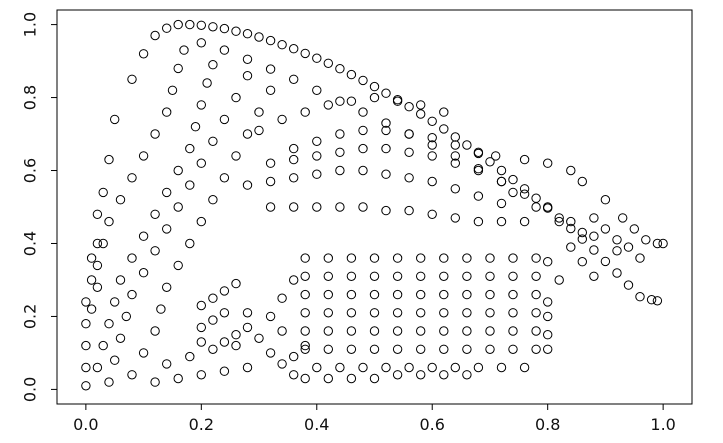 The height and width of the screenshot is (443, 723). I want to click on x-tick-label: 0.8, so click(547, 424).